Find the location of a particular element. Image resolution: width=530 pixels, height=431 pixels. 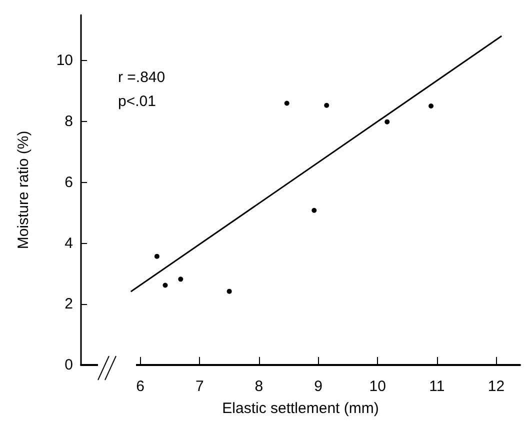

annotation: p<.01 is located at coordinates (137, 101).